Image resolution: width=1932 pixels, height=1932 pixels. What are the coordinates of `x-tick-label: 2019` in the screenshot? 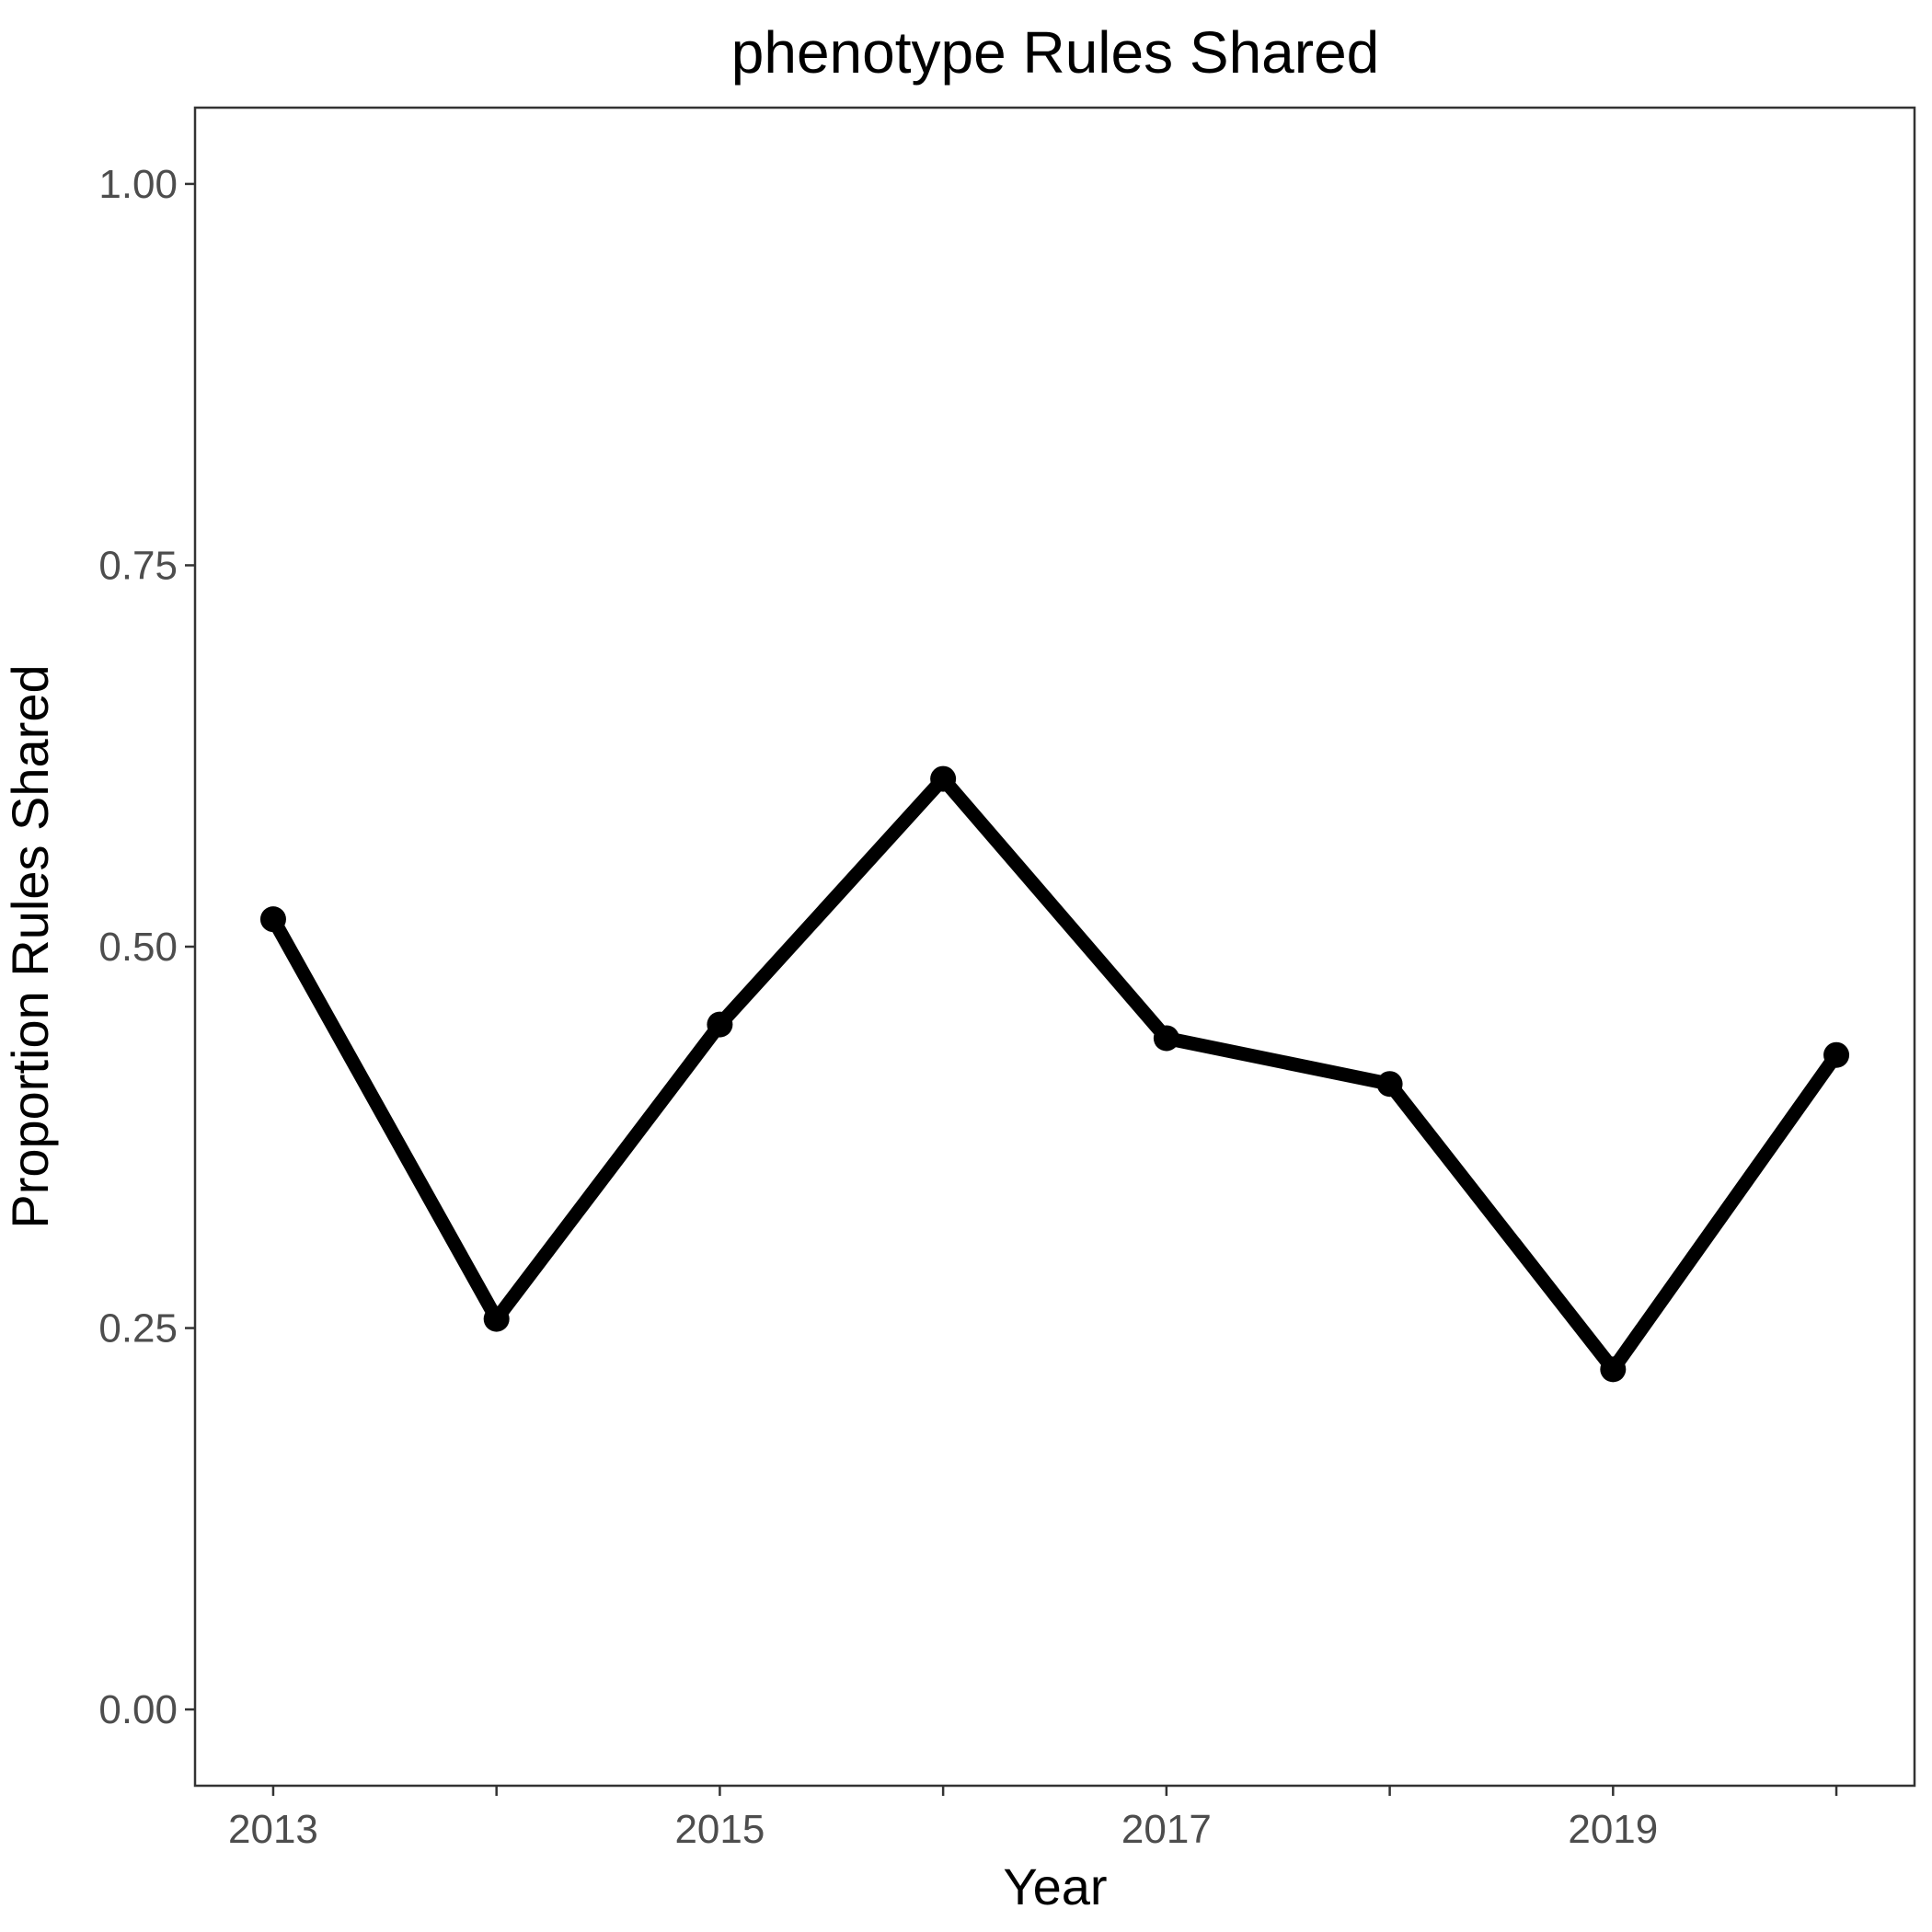 It's located at (1613, 1829).